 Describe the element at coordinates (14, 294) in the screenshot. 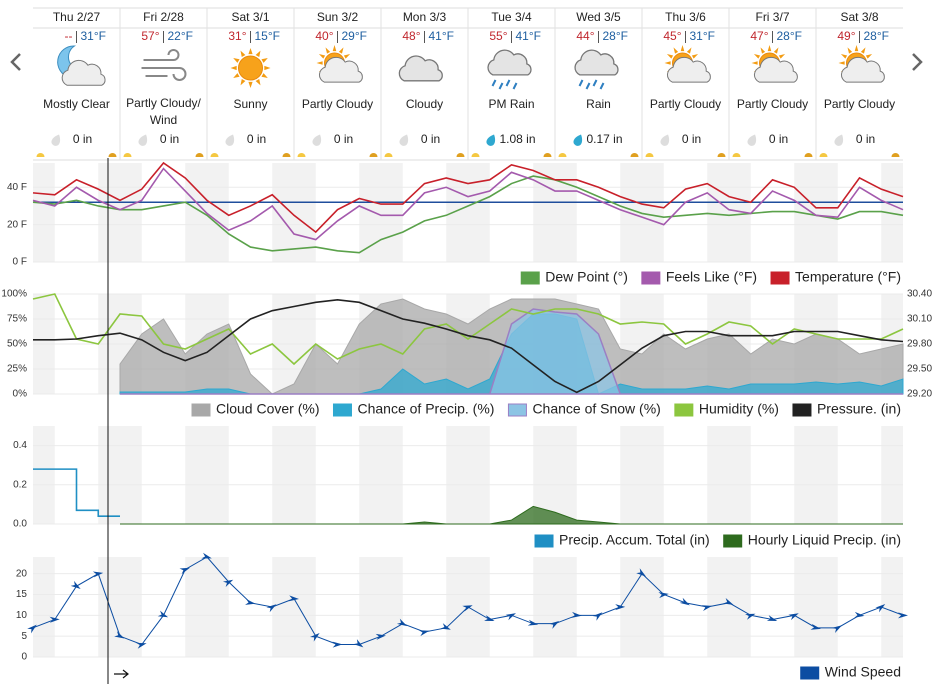

I see `y-tick-label: 100%` at that location.